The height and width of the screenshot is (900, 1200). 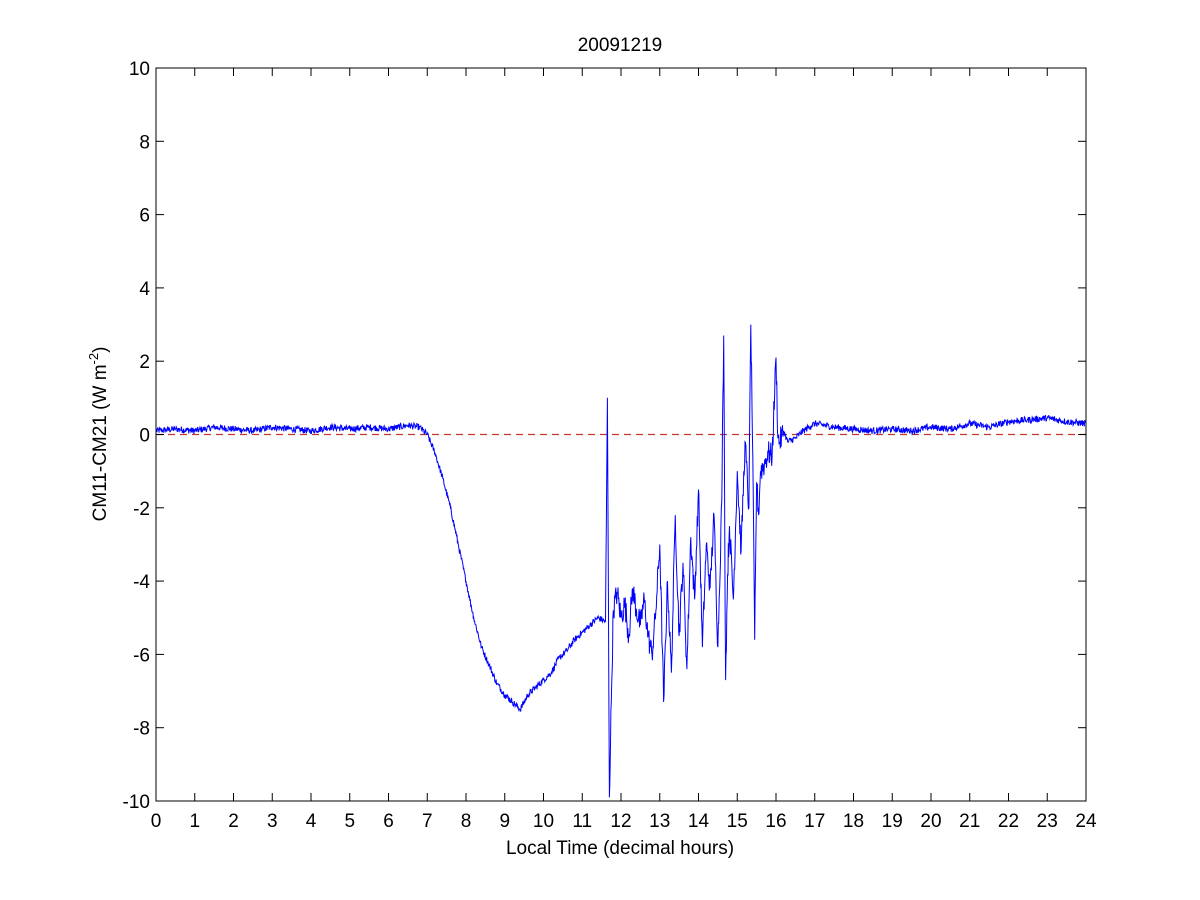 I want to click on y-tick-label: 2, so click(x=144, y=362).